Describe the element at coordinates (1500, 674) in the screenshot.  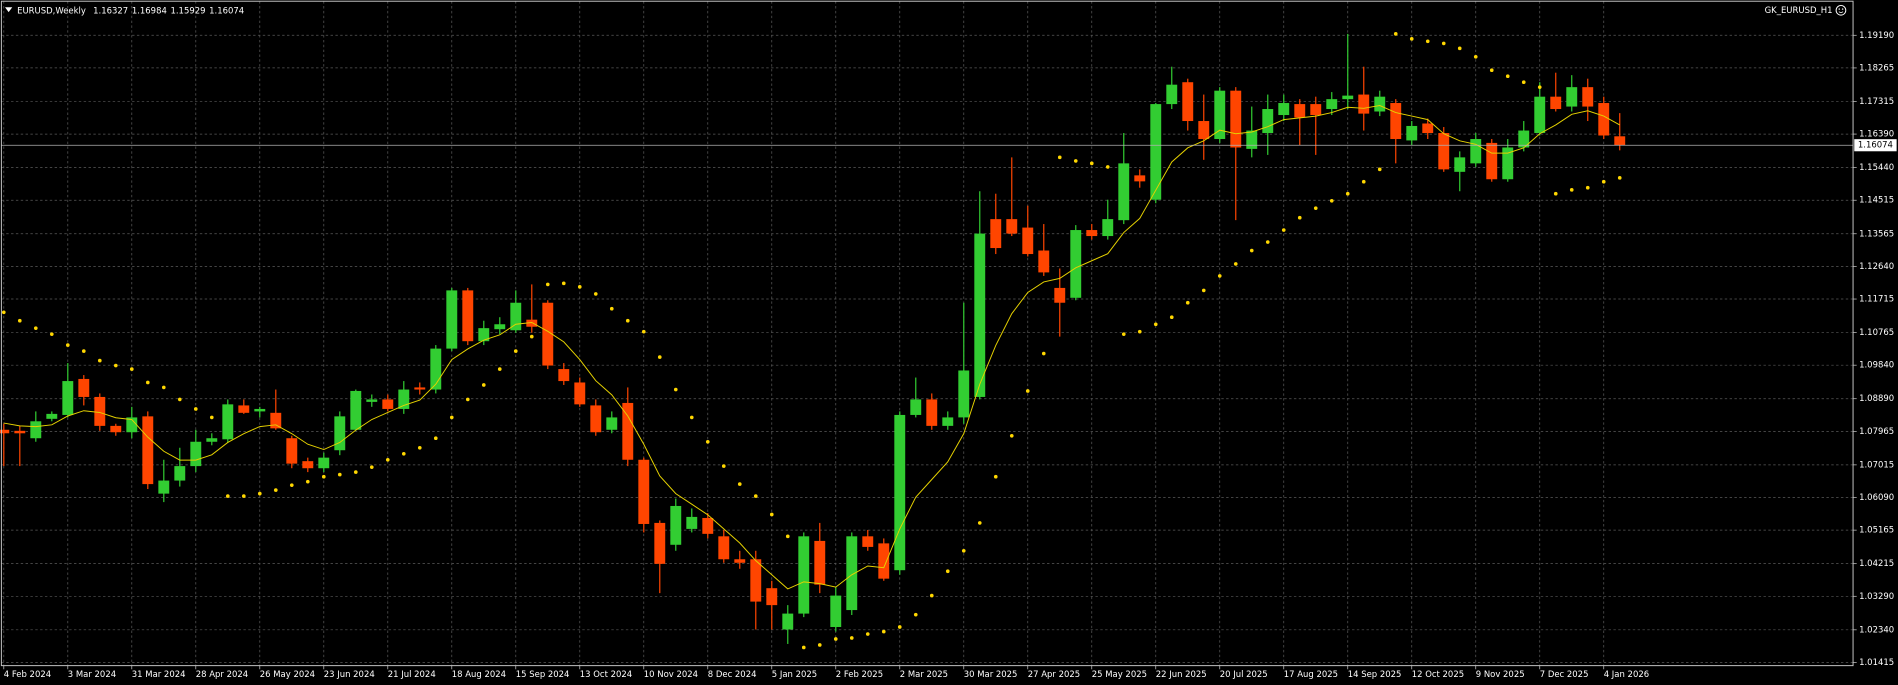
I see `x-tick-label: 9 Nov 2025` at that location.